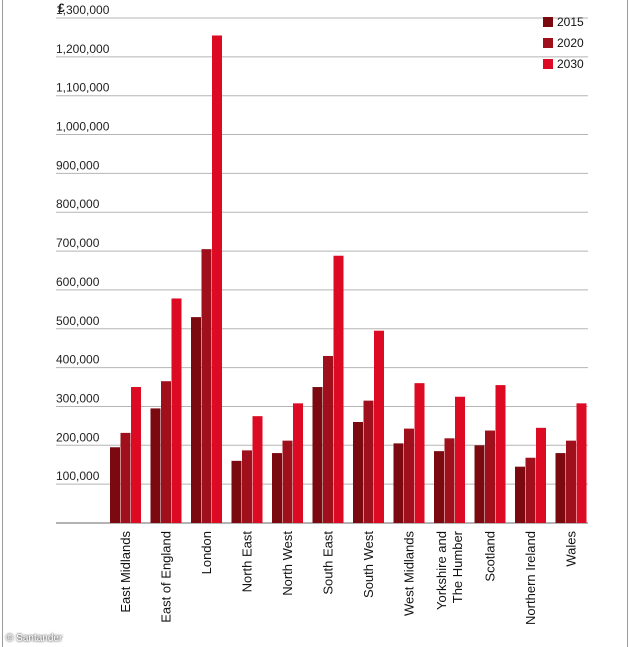 Image resolution: width=634 pixels, height=647 pixels. Describe the element at coordinates (78, 437) in the screenshot. I see `y-tick-label: 200,000` at that location.